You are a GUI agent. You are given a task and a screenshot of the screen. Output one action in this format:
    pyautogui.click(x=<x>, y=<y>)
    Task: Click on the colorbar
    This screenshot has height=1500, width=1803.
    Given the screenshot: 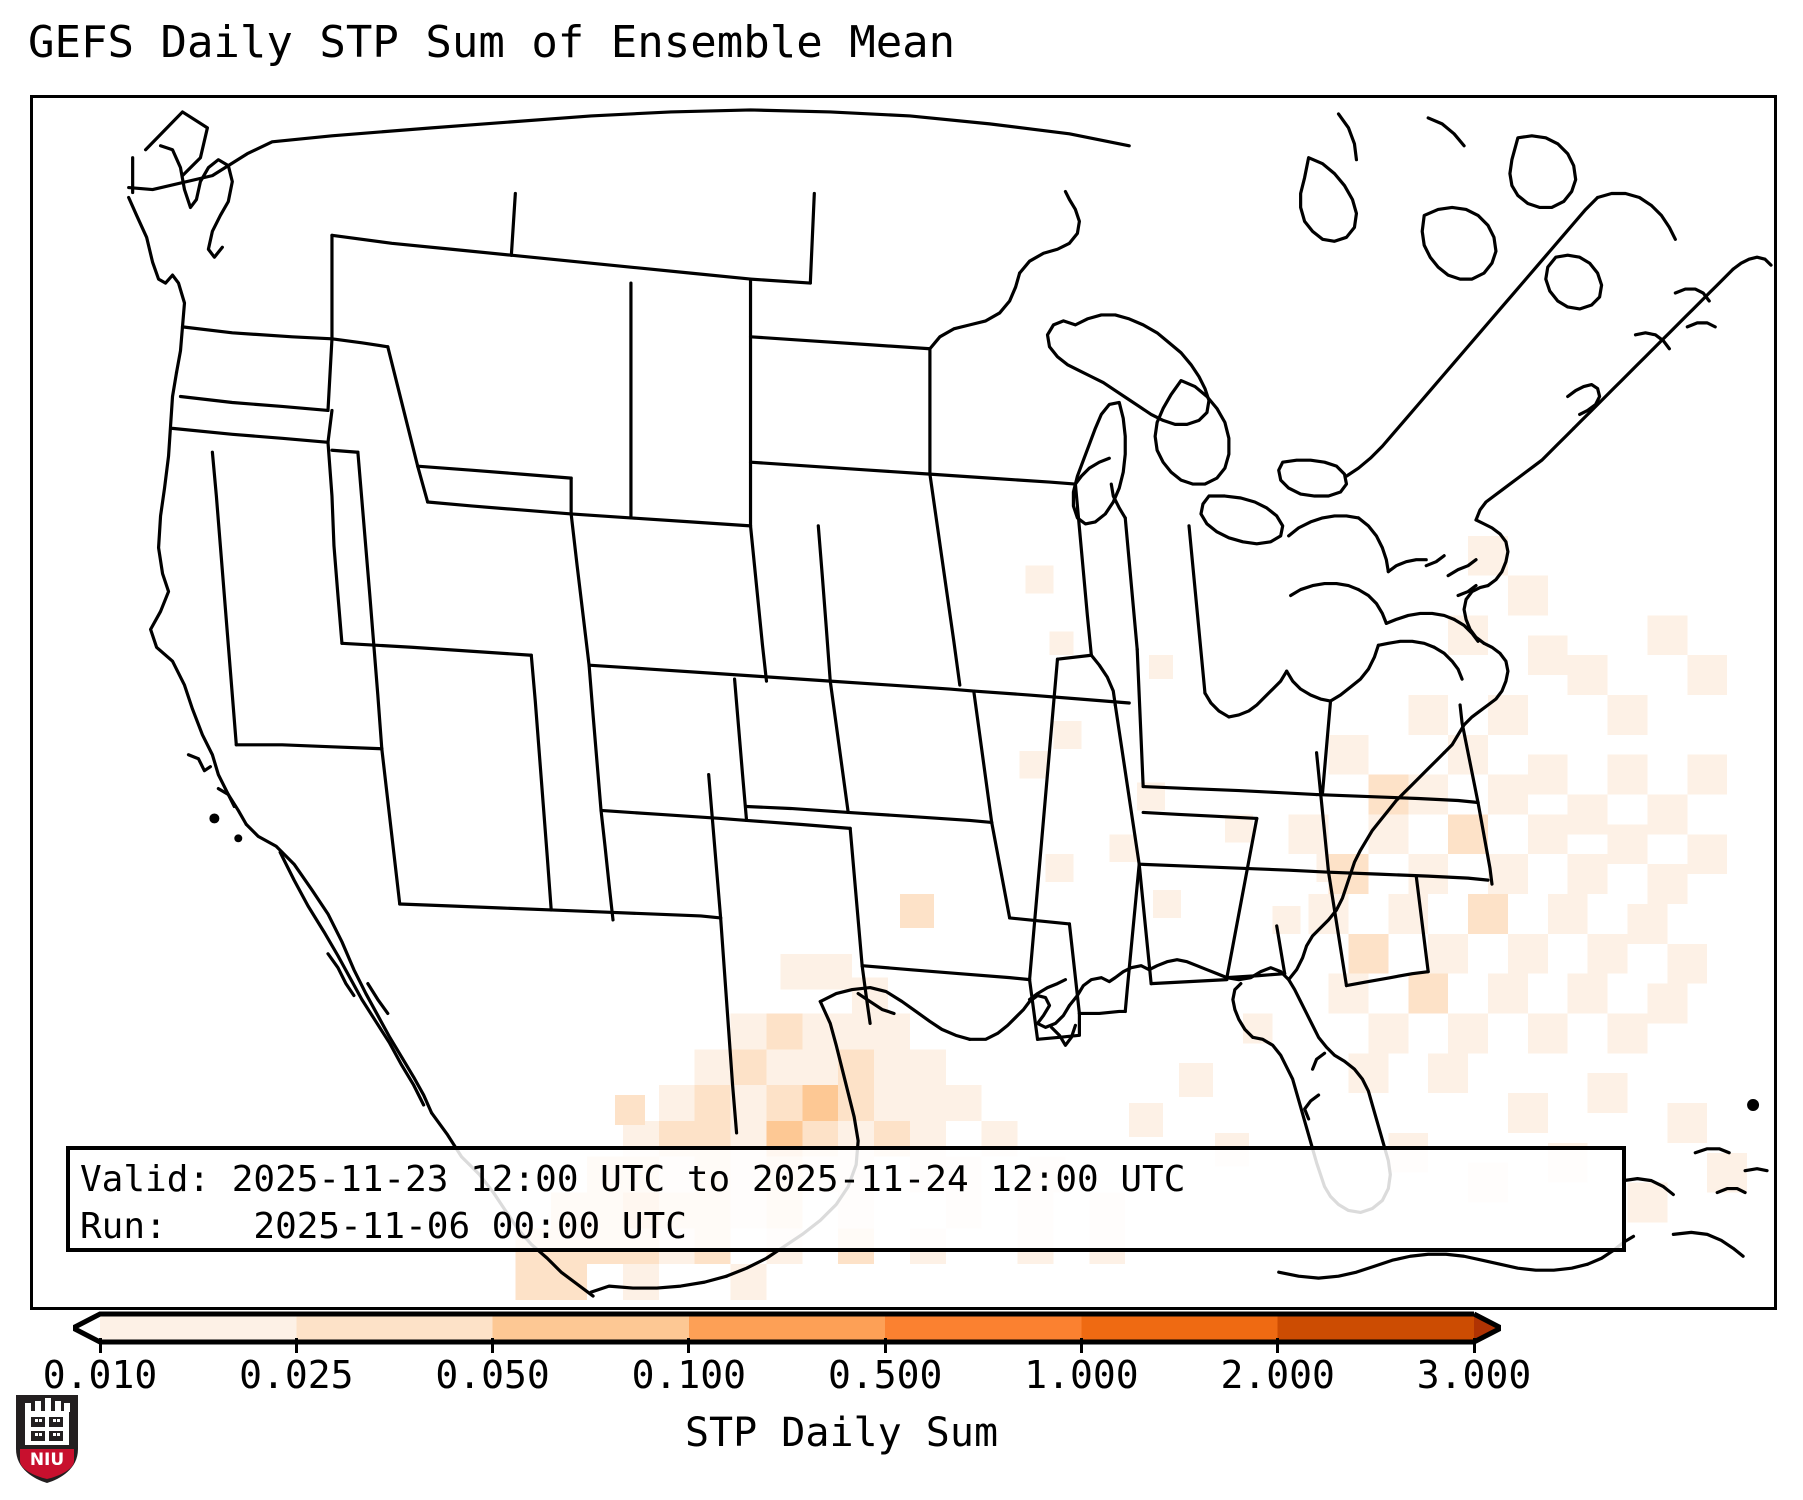 What is the action you would take?
    pyautogui.click(x=787, y=1328)
    